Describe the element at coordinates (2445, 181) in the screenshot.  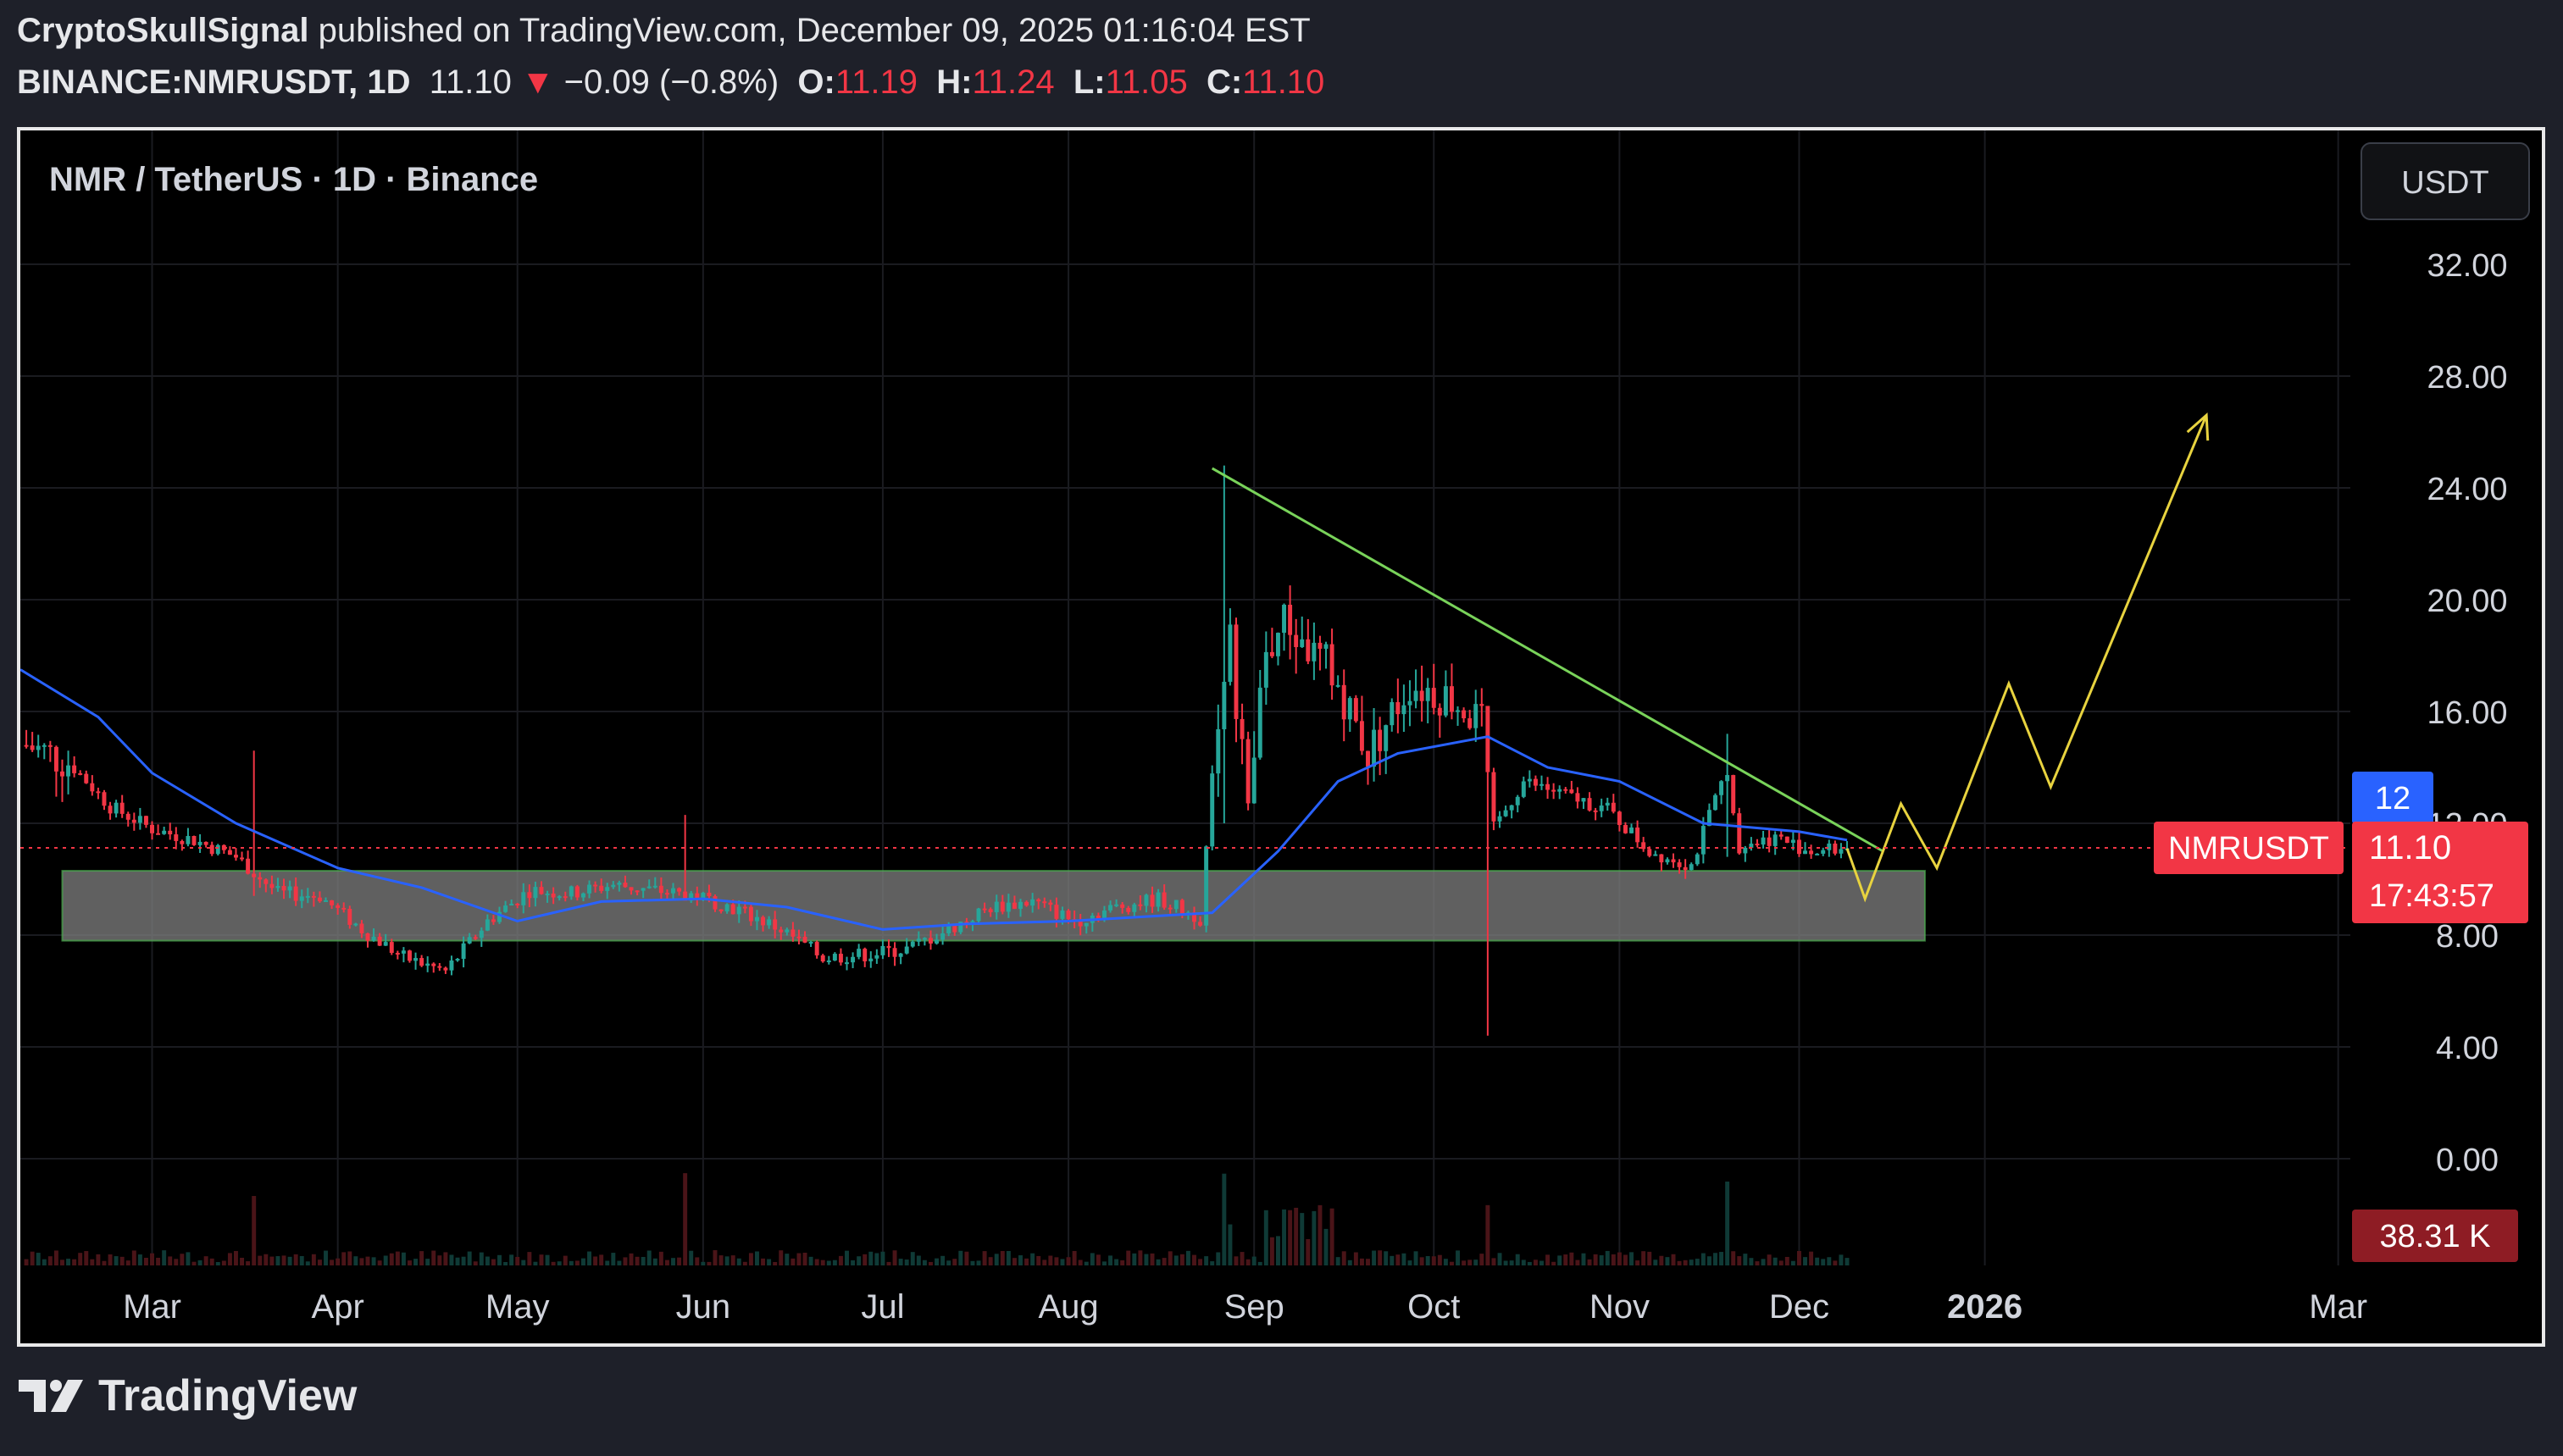
I see `currency-button: USDT` at that location.